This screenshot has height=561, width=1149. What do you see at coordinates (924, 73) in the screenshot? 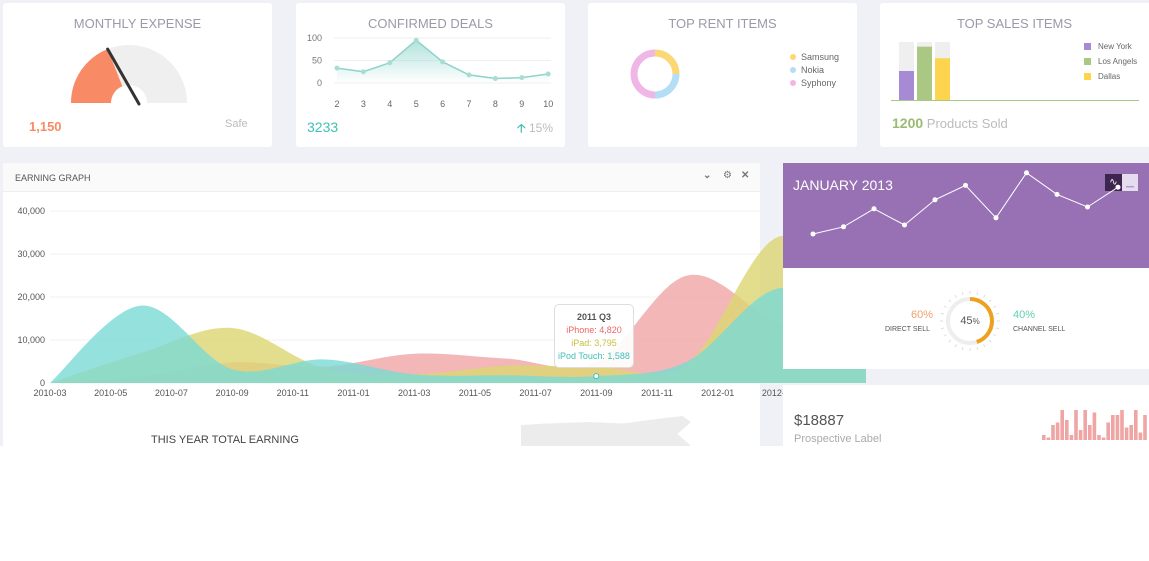
I see `bar-los-angels` at bounding box center [924, 73].